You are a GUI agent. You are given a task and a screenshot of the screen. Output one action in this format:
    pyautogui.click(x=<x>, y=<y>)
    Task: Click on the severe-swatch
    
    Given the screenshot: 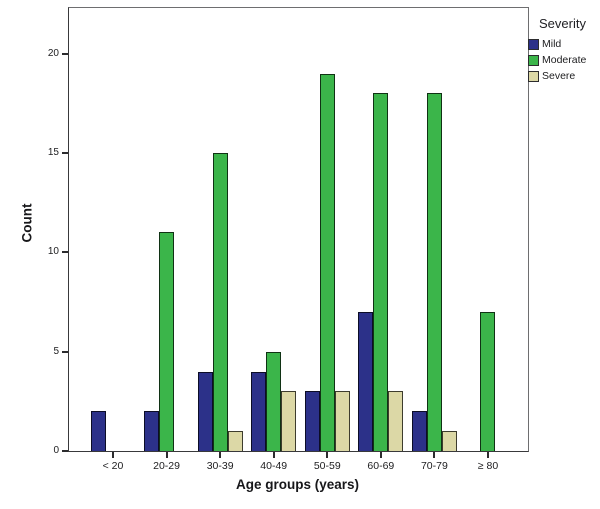 What is the action you would take?
    pyautogui.click(x=533, y=76)
    